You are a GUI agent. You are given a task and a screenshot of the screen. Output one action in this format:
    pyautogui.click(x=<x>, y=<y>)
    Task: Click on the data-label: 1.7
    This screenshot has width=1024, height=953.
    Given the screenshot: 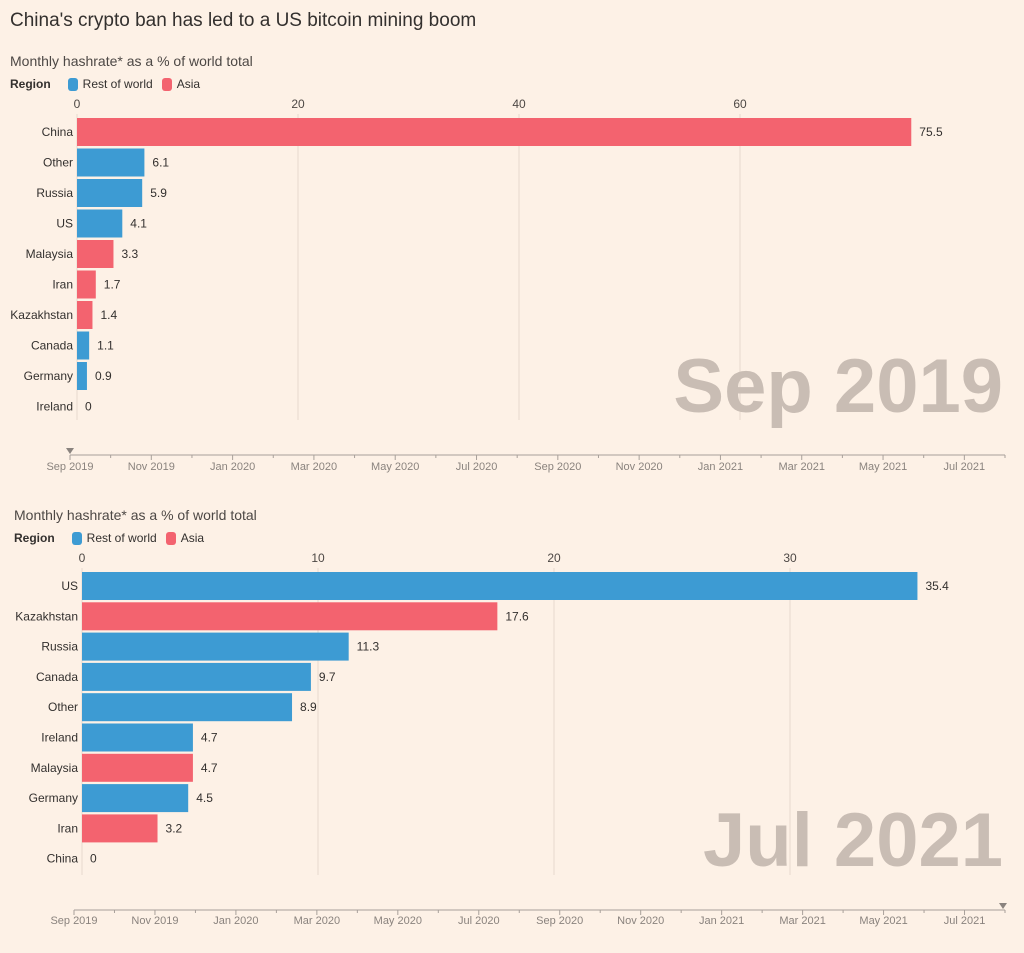 What is the action you would take?
    pyautogui.click(x=112, y=285)
    